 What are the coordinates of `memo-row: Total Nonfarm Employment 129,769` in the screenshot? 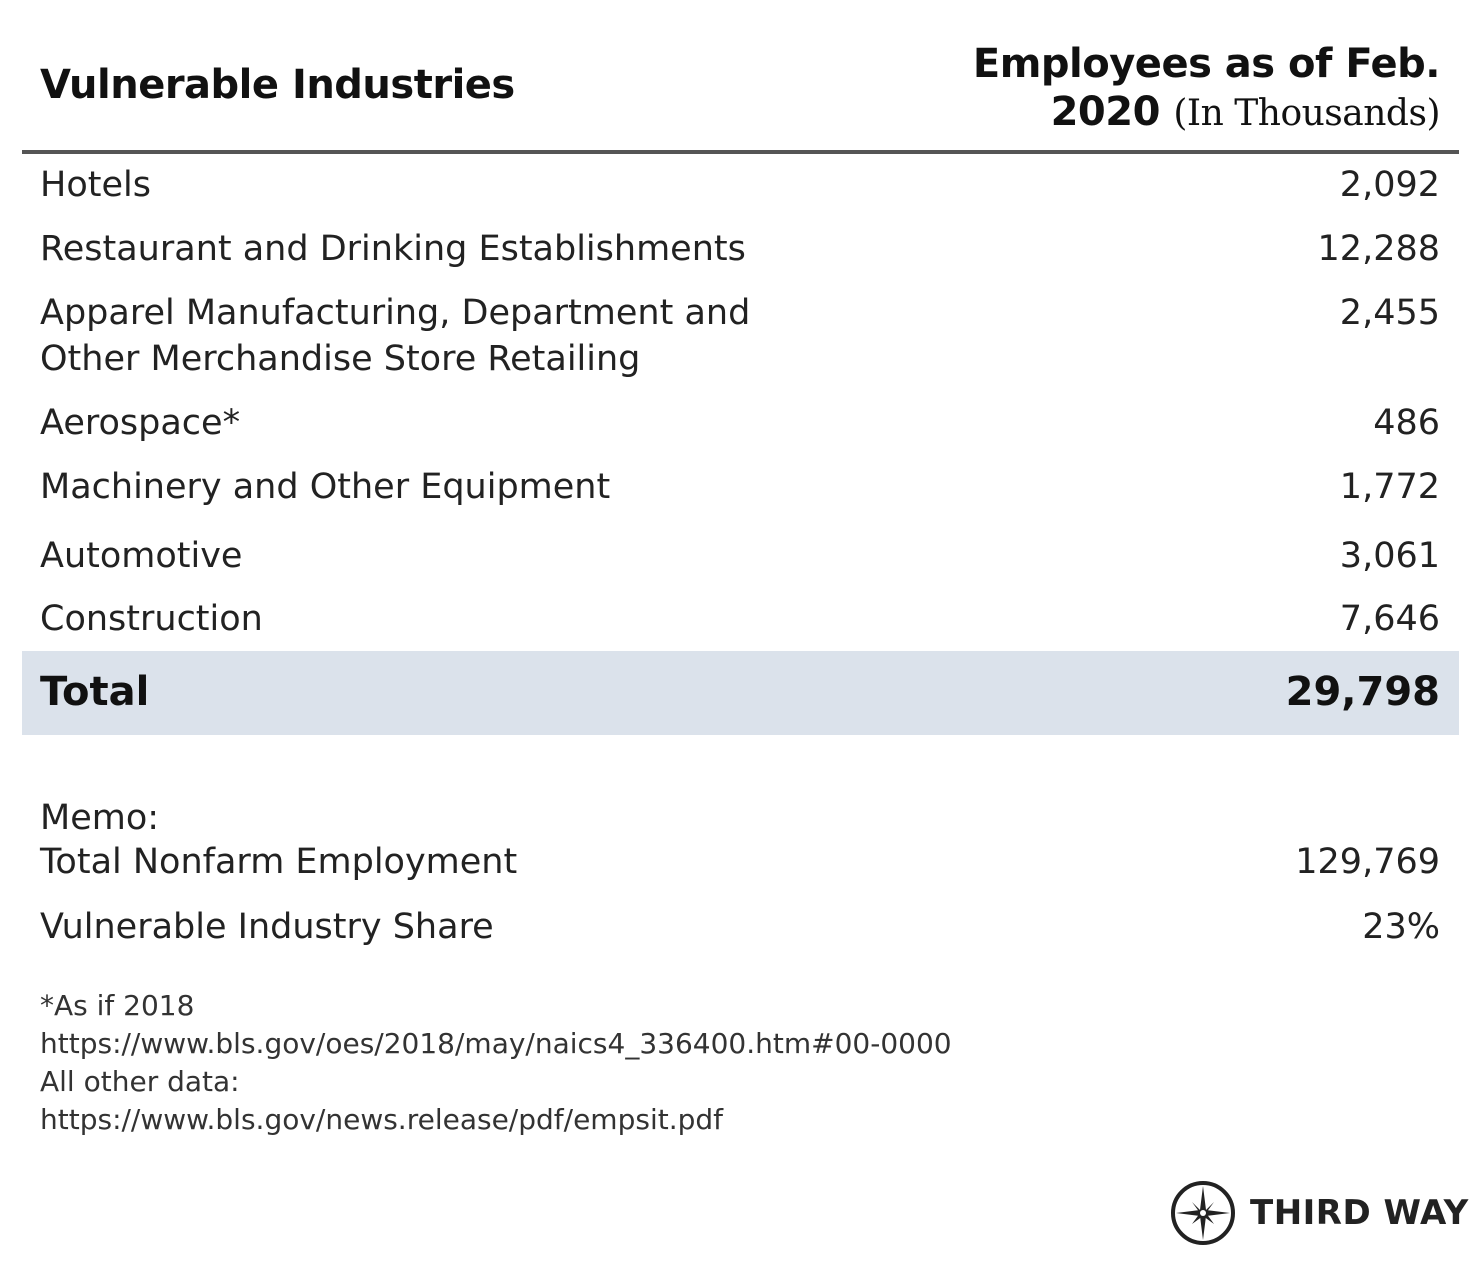 It's located at (740, 862).